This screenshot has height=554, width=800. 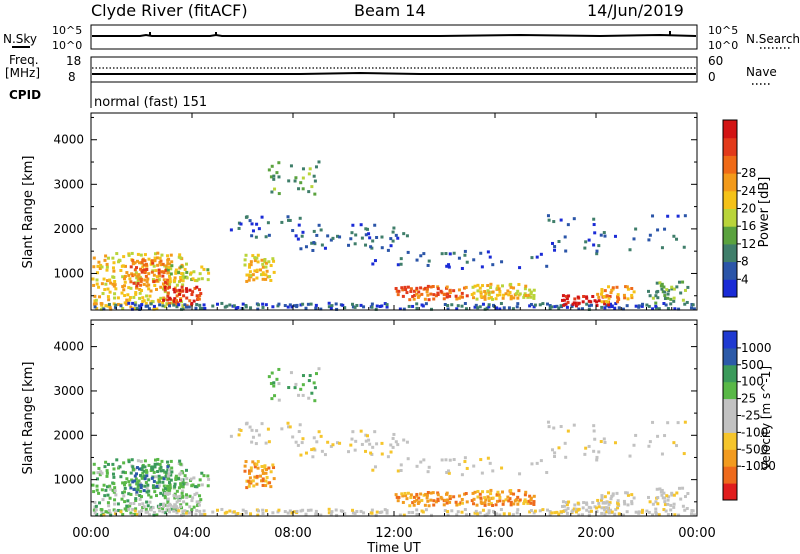 What do you see at coordinates (754, 432) in the screenshot?
I see `colorbar-tick-label: -100` at bounding box center [754, 432].